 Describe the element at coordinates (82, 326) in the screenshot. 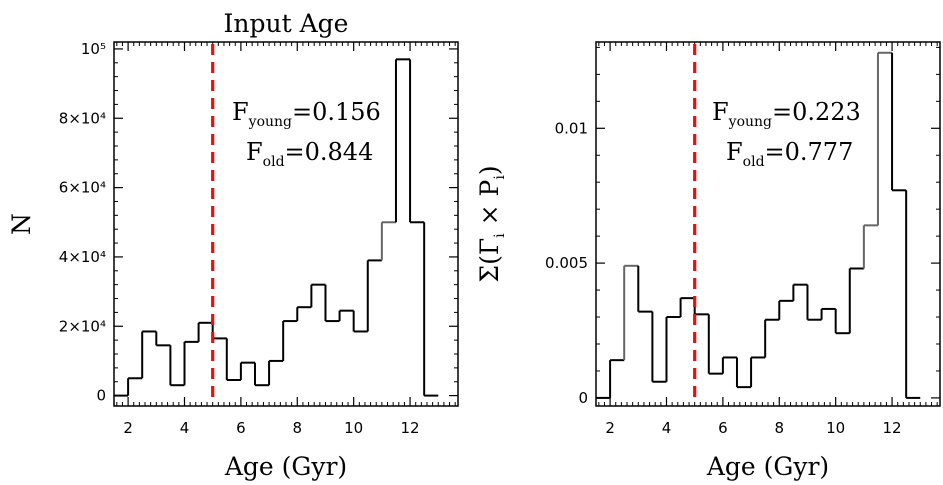

I see `y-tick-label: 2×10⁴` at that location.